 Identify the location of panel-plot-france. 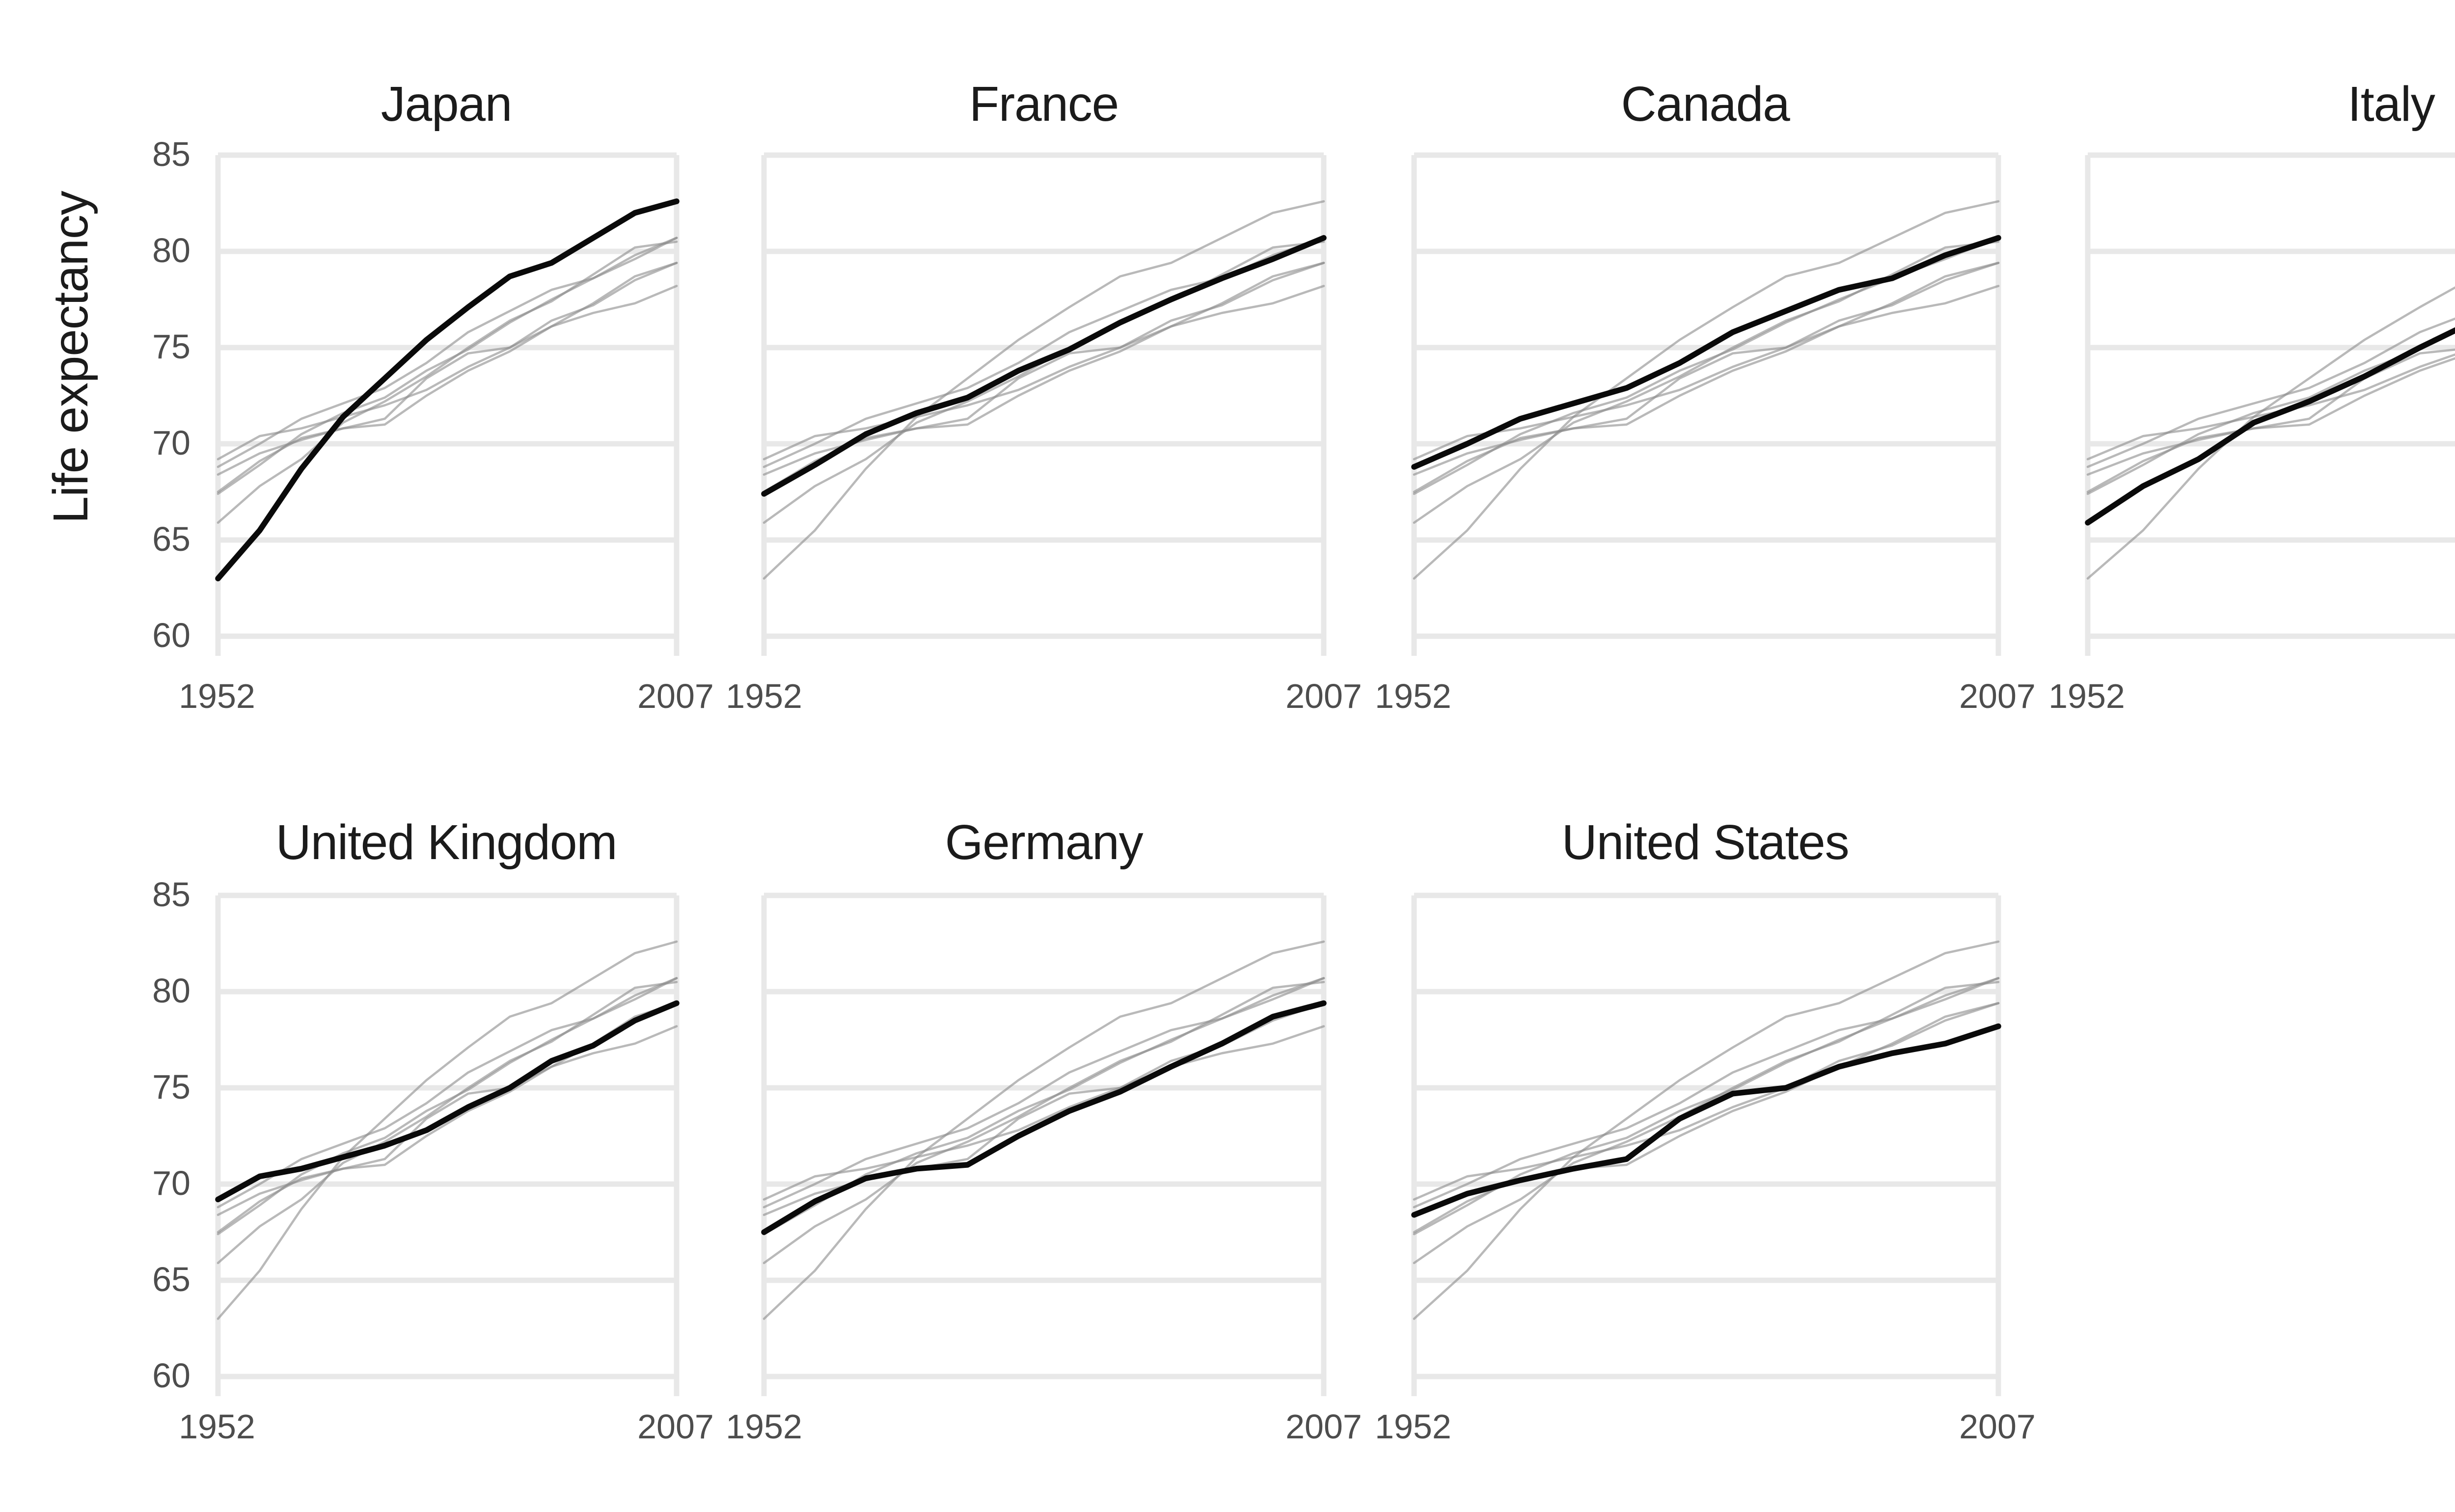
(1044, 404).